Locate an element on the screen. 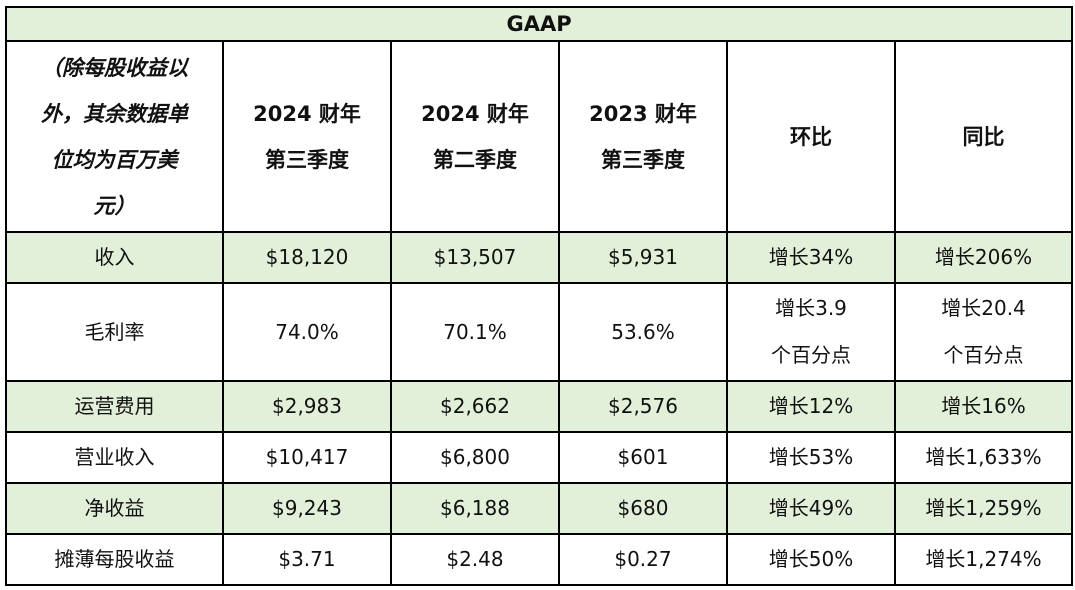 Image resolution: width=1075 pixels, height=590 pixels. yoy-change-line: 增长1,274% is located at coordinates (983, 559).